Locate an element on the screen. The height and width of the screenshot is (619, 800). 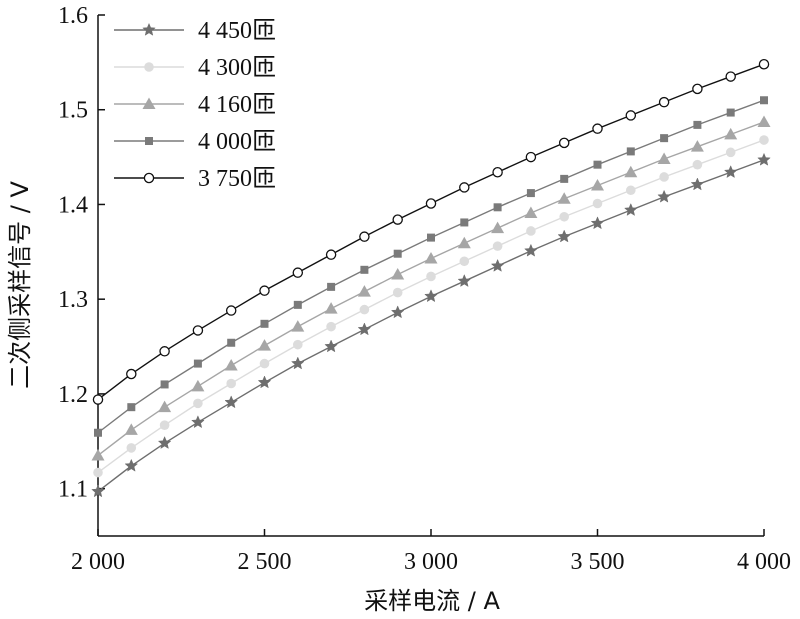
y-tick-label: 1.6 is located at coordinates (73, 16).